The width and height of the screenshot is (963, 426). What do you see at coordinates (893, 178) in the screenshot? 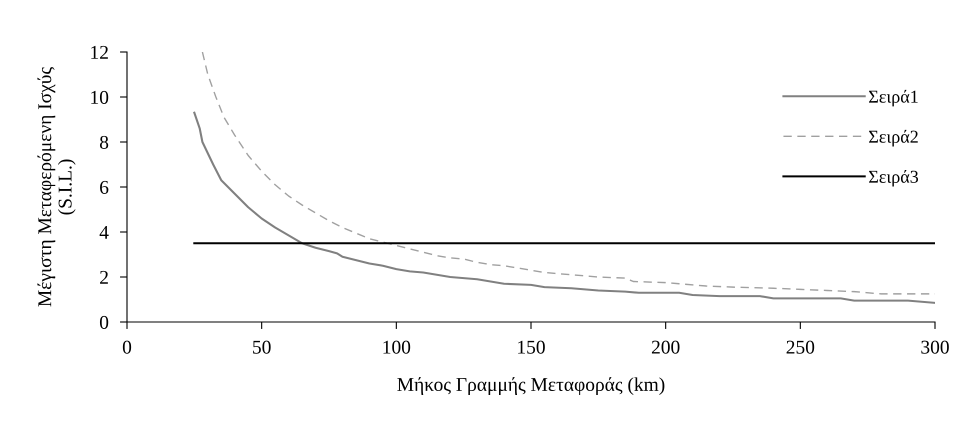
I see `legend-label: Σειρά3` at bounding box center [893, 178].